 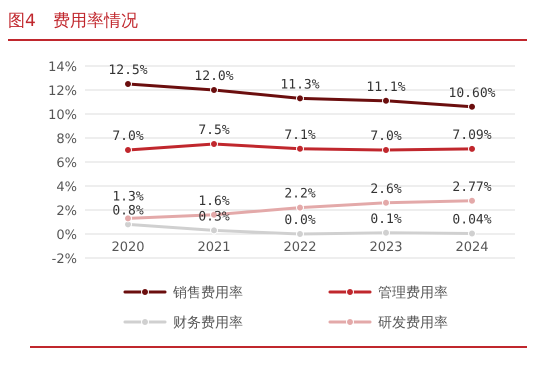 I want to click on legend-label: 销售费用率, so click(x=207, y=293).